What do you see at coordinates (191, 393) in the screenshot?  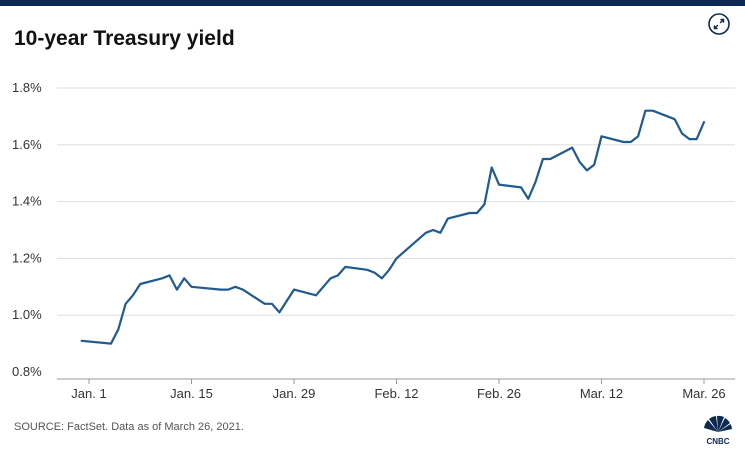 I see `x-tick-label: Jan. 15` at bounding box center [191, 393].